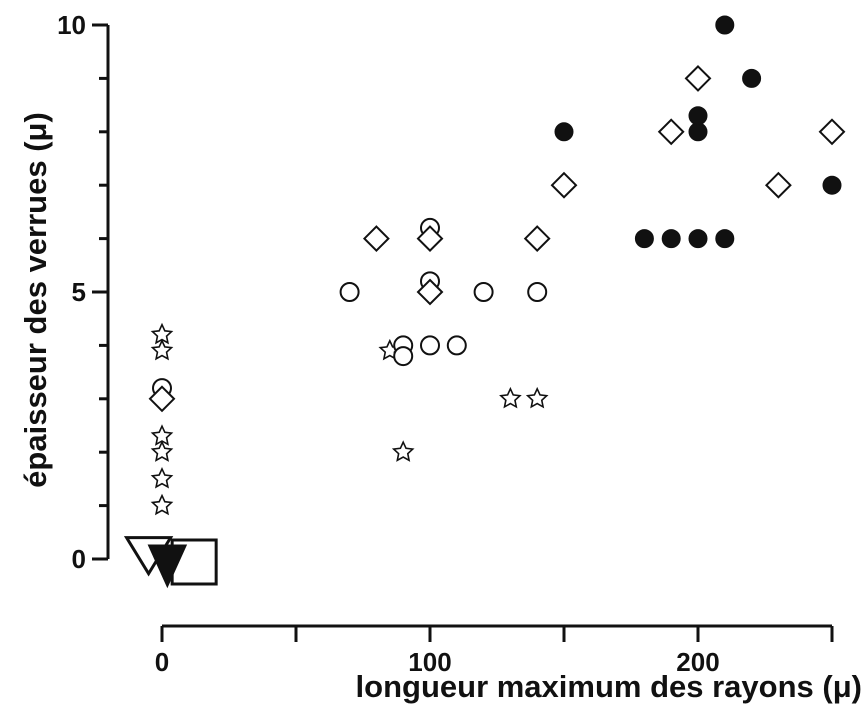 The height and width of the screenshot is (708, 862). What do you see at coordinates (71, 25) in the screenshot?
I see `y-tick-label: 10` at bounding box center [71, 25].